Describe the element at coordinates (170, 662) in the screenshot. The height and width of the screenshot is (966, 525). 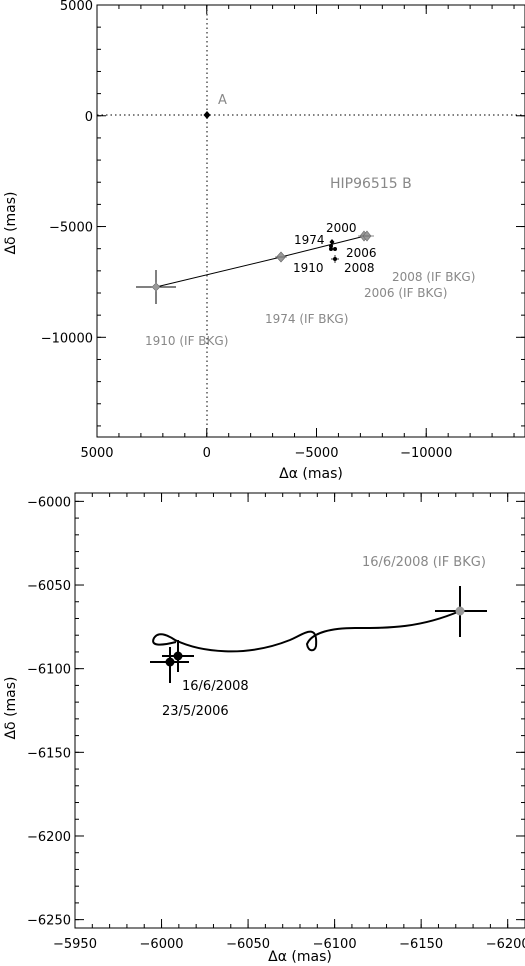
I see `bottom-point-2006` at that location.